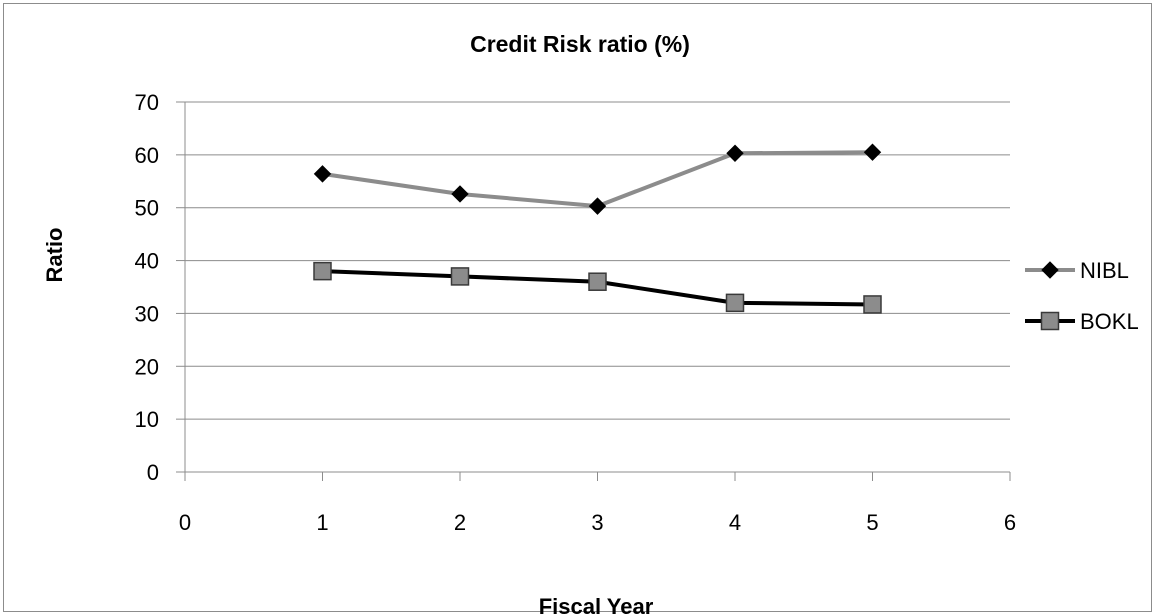 The height and width of the screenshot is (615, 1155). What do you see at coordinates (147, 208) in the screenshot?
I see `y-tick-label: 50` at bounding box center [147, 208].